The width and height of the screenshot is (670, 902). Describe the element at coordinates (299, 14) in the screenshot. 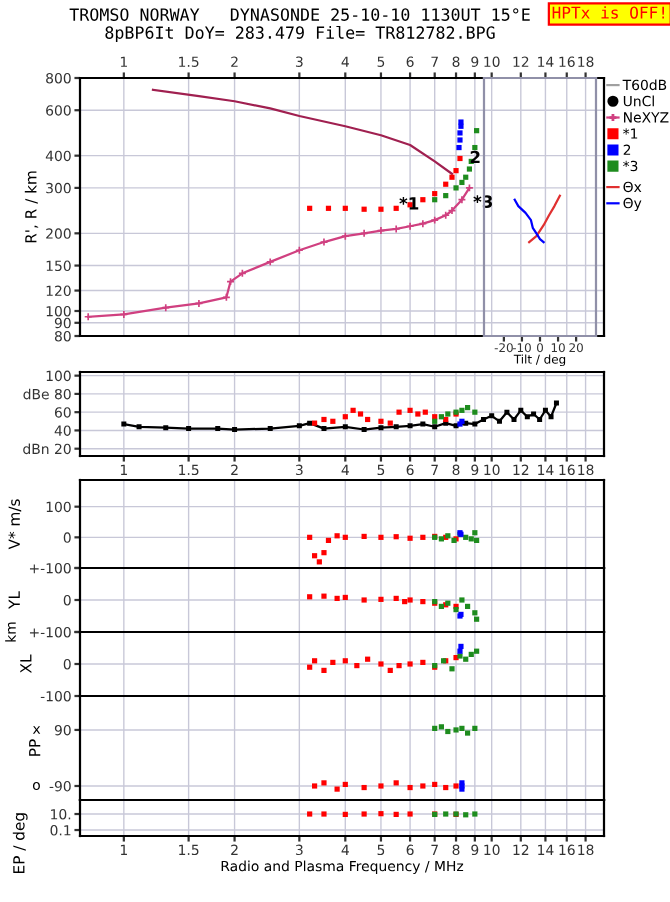

I see `chart-title: TROMSO NORWAY DYNASONDE 25-10-10 1130UT 15°E` at that location.